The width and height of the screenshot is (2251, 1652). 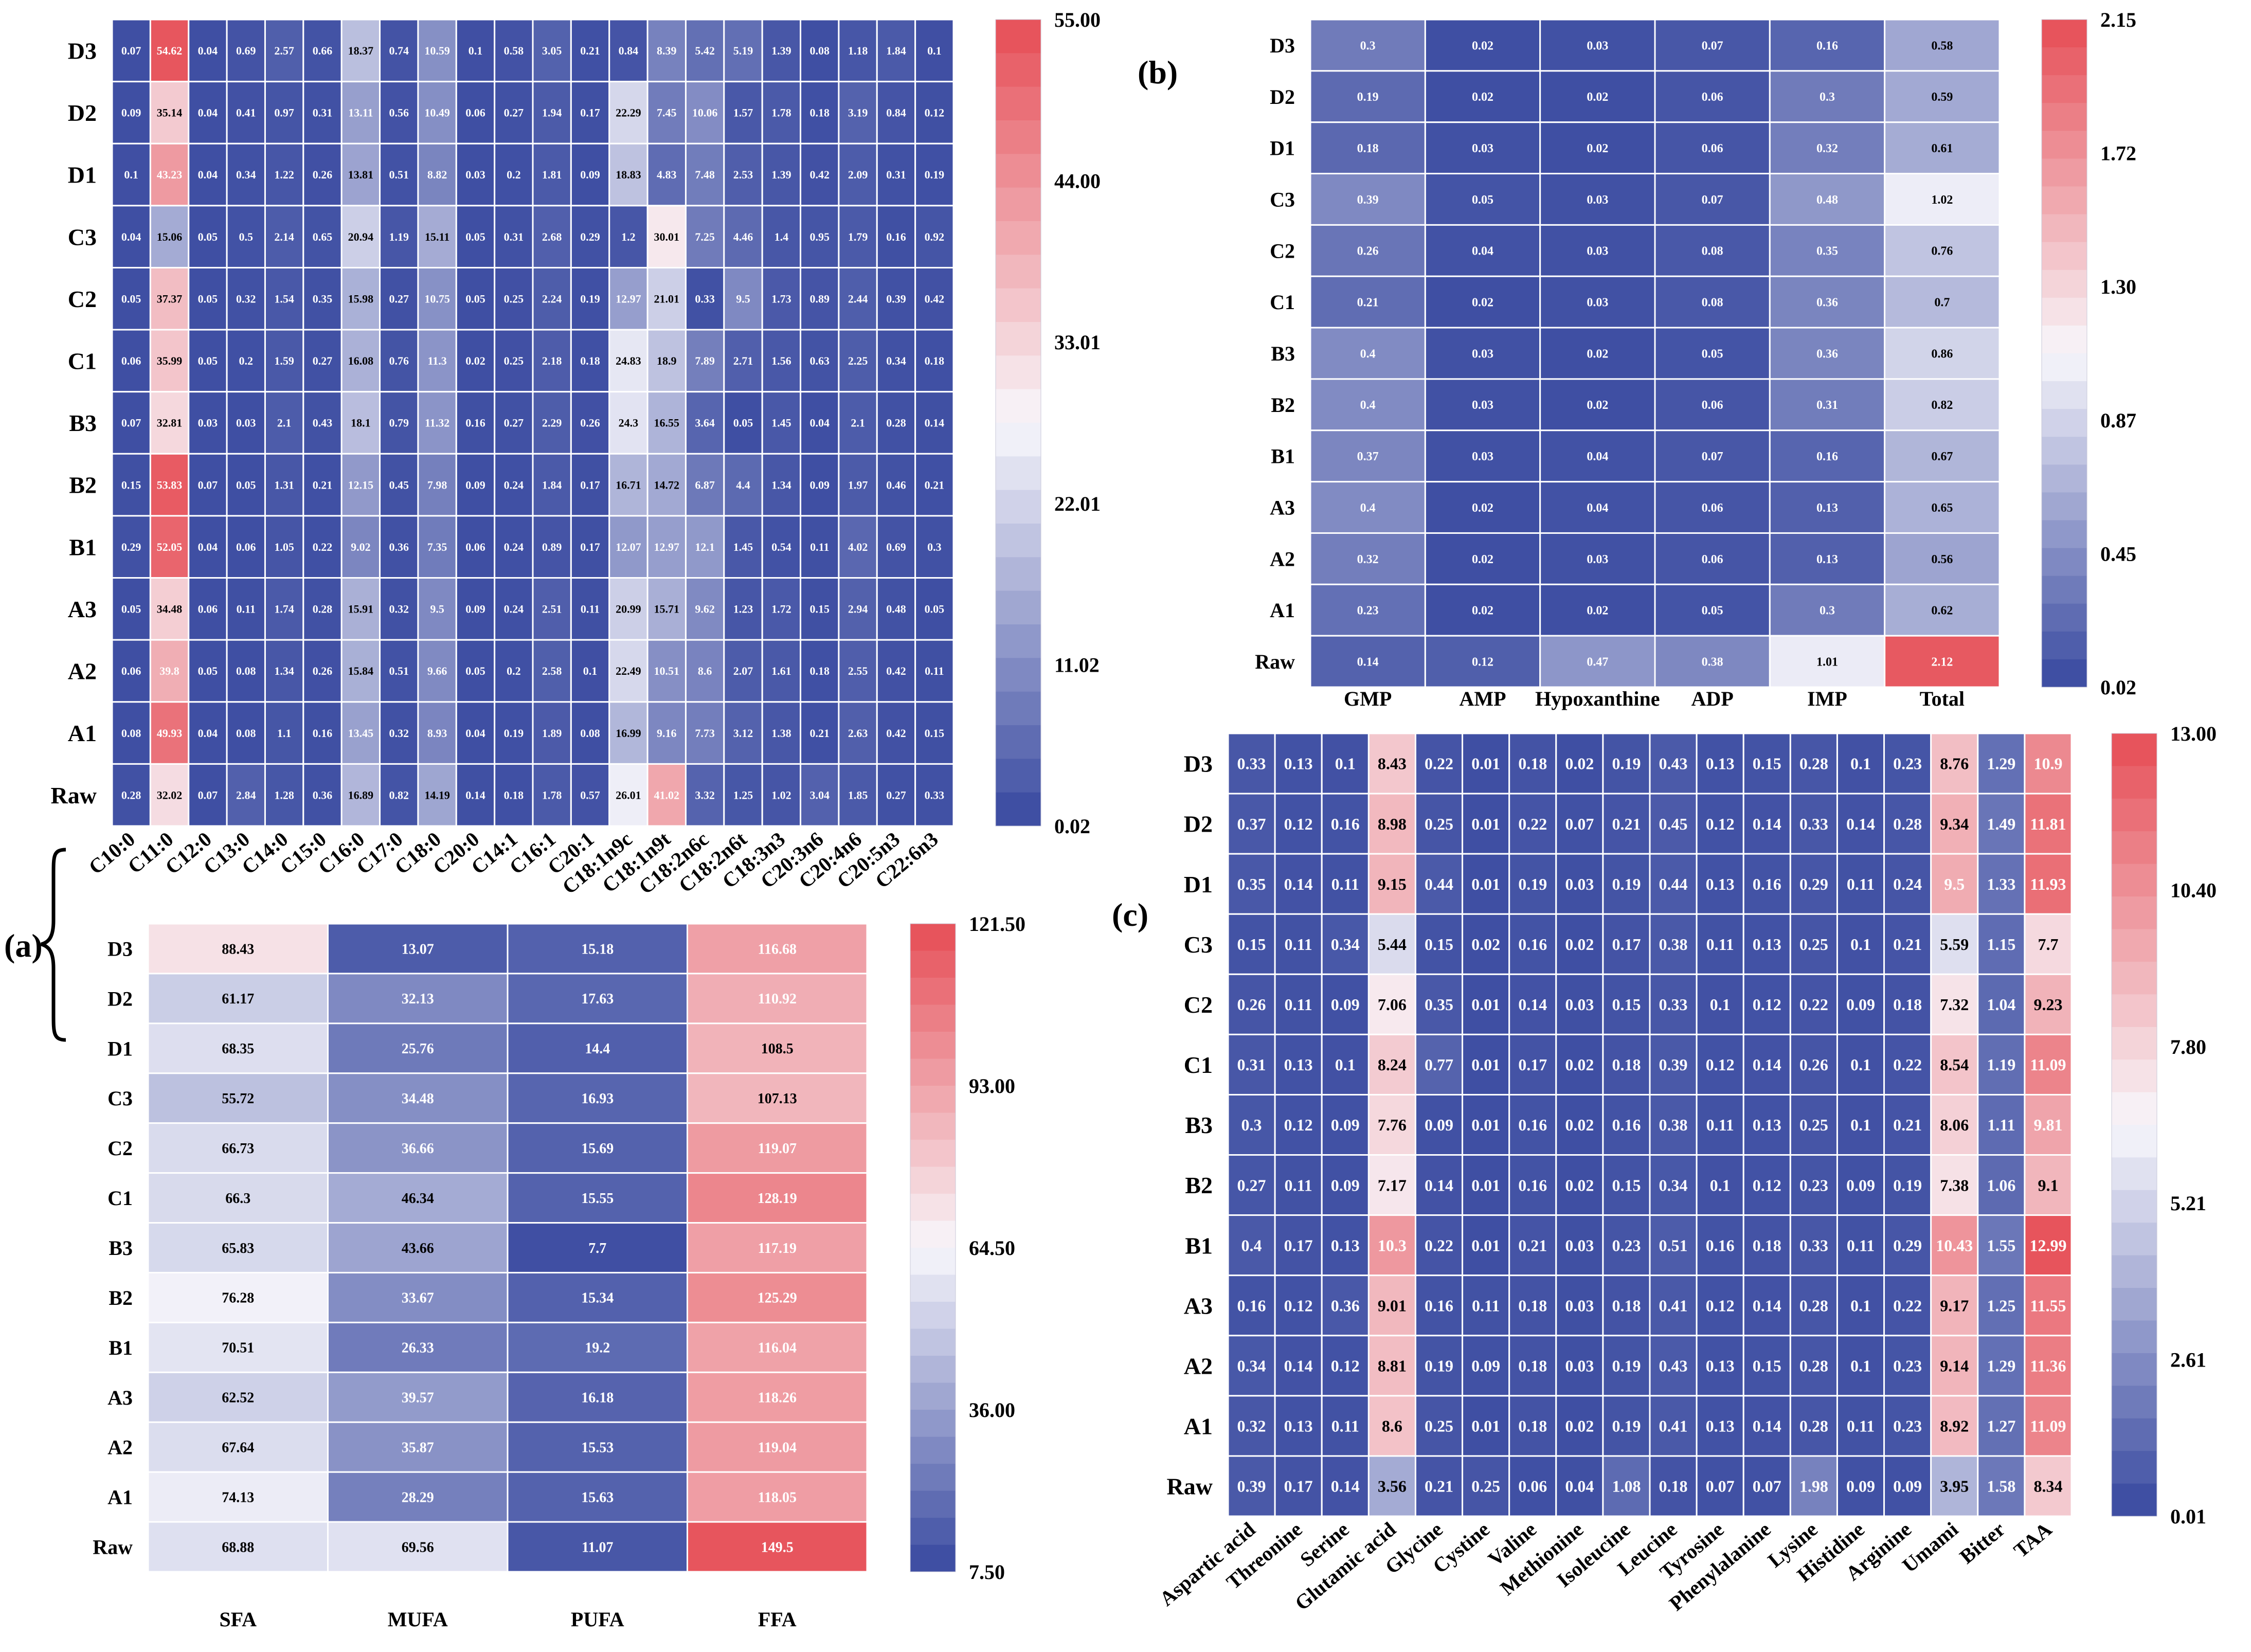 What do you see at coordinates (1827, 559) in the screenshot?
I see `cell-value: 0.13` at bounding box center [1827, 559].